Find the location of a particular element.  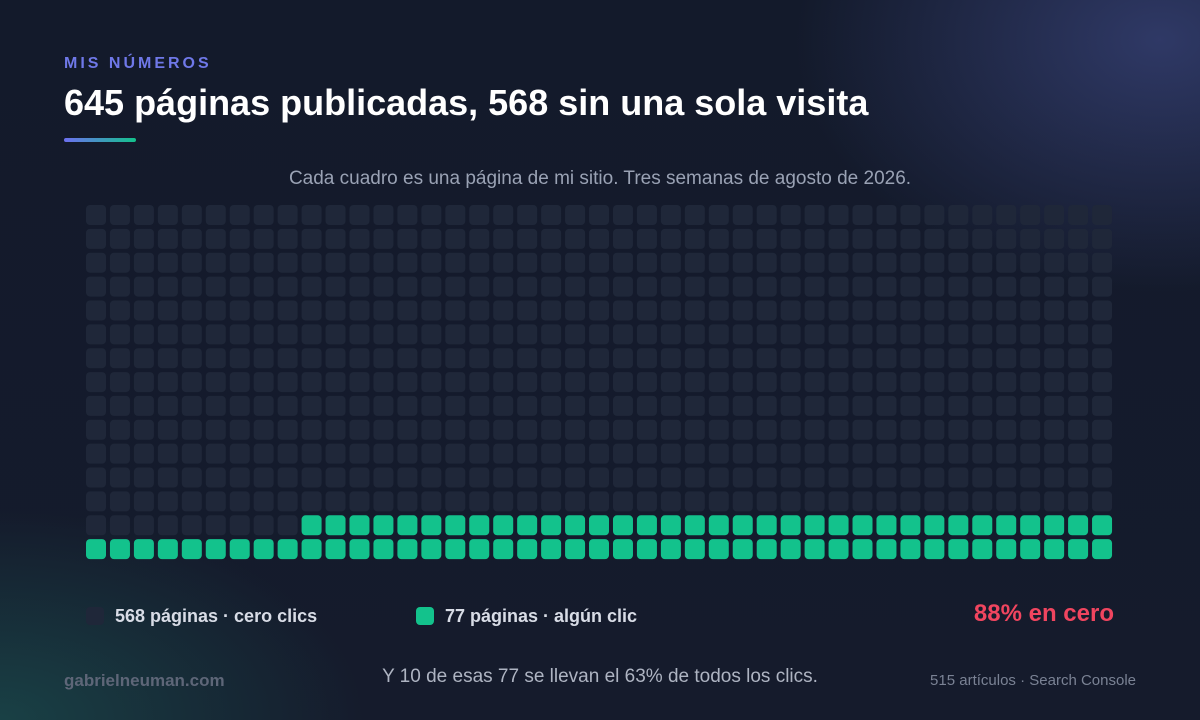

eyebrow-label: MIS NÚMEROS is located at coordinates (138, 63).